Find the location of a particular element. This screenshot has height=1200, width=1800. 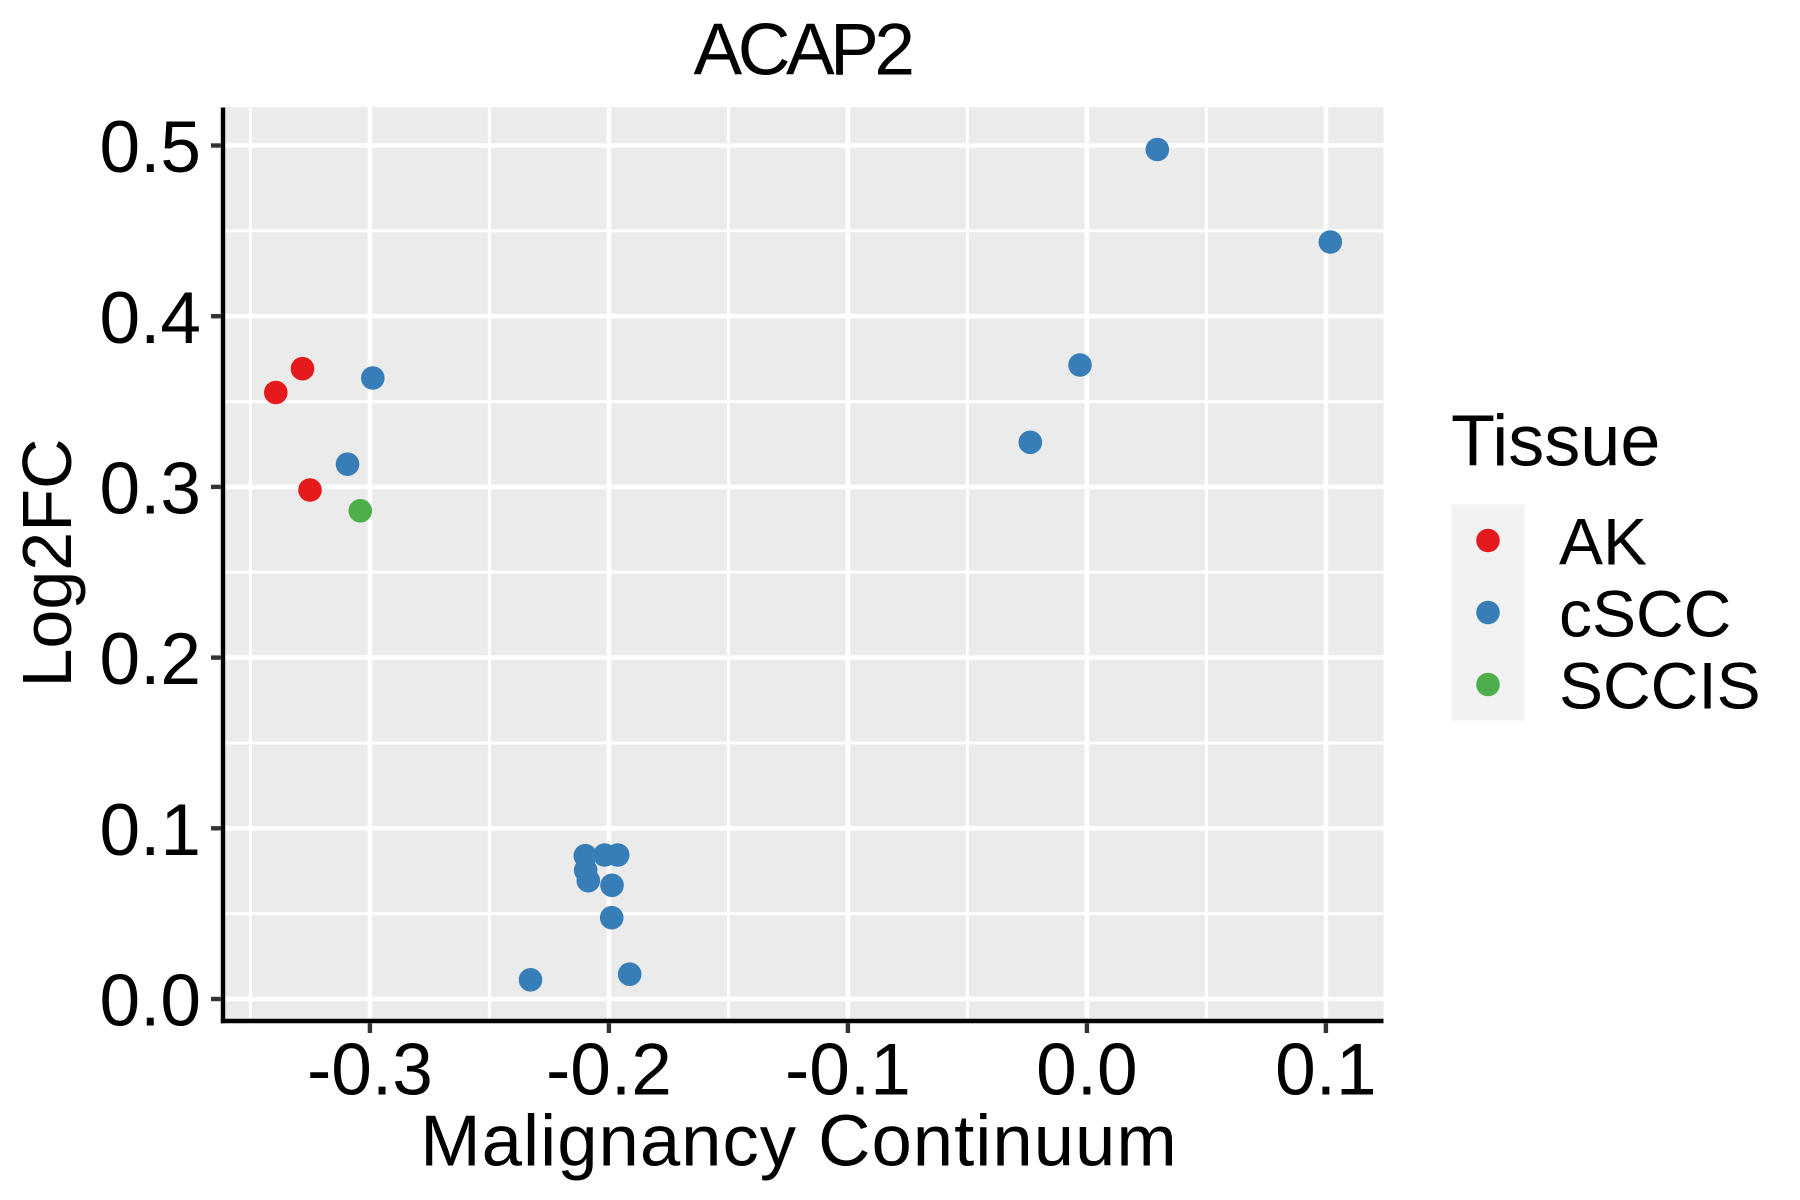

svg-text: cSCC is located at coordinates (1645, 614).